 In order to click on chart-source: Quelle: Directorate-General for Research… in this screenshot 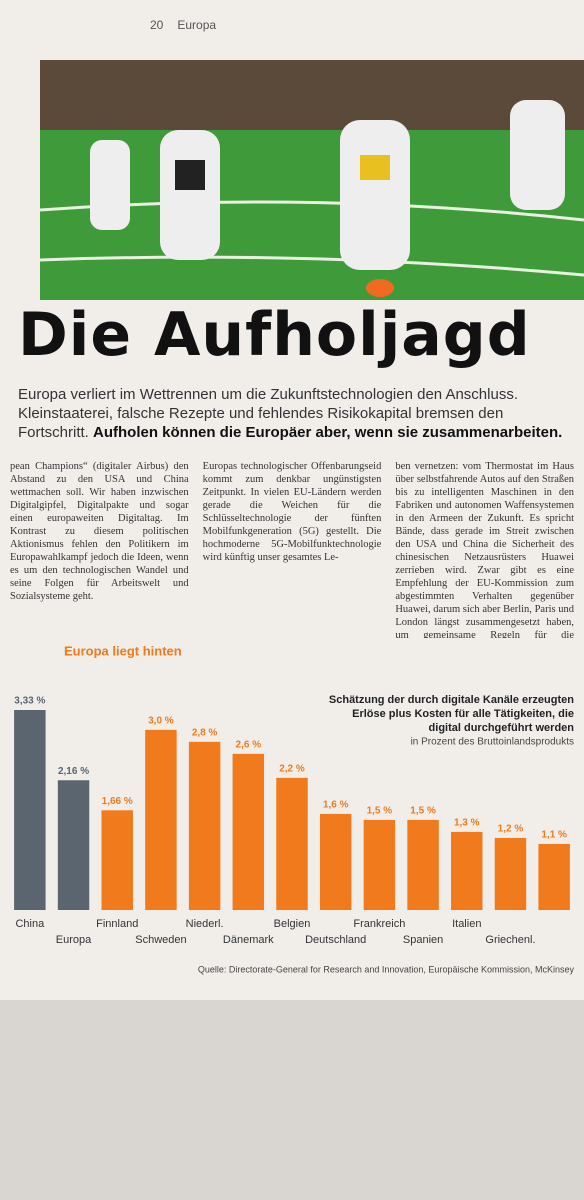, I will do `click(386, 969)`.